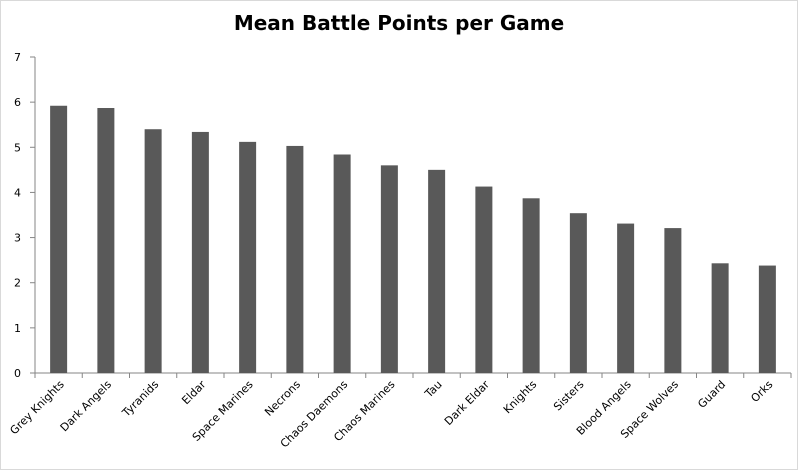 Image resolution: width=800 pixels, height=472 pixels. I want to click on x-category-label: Tau, so click(433, 389).